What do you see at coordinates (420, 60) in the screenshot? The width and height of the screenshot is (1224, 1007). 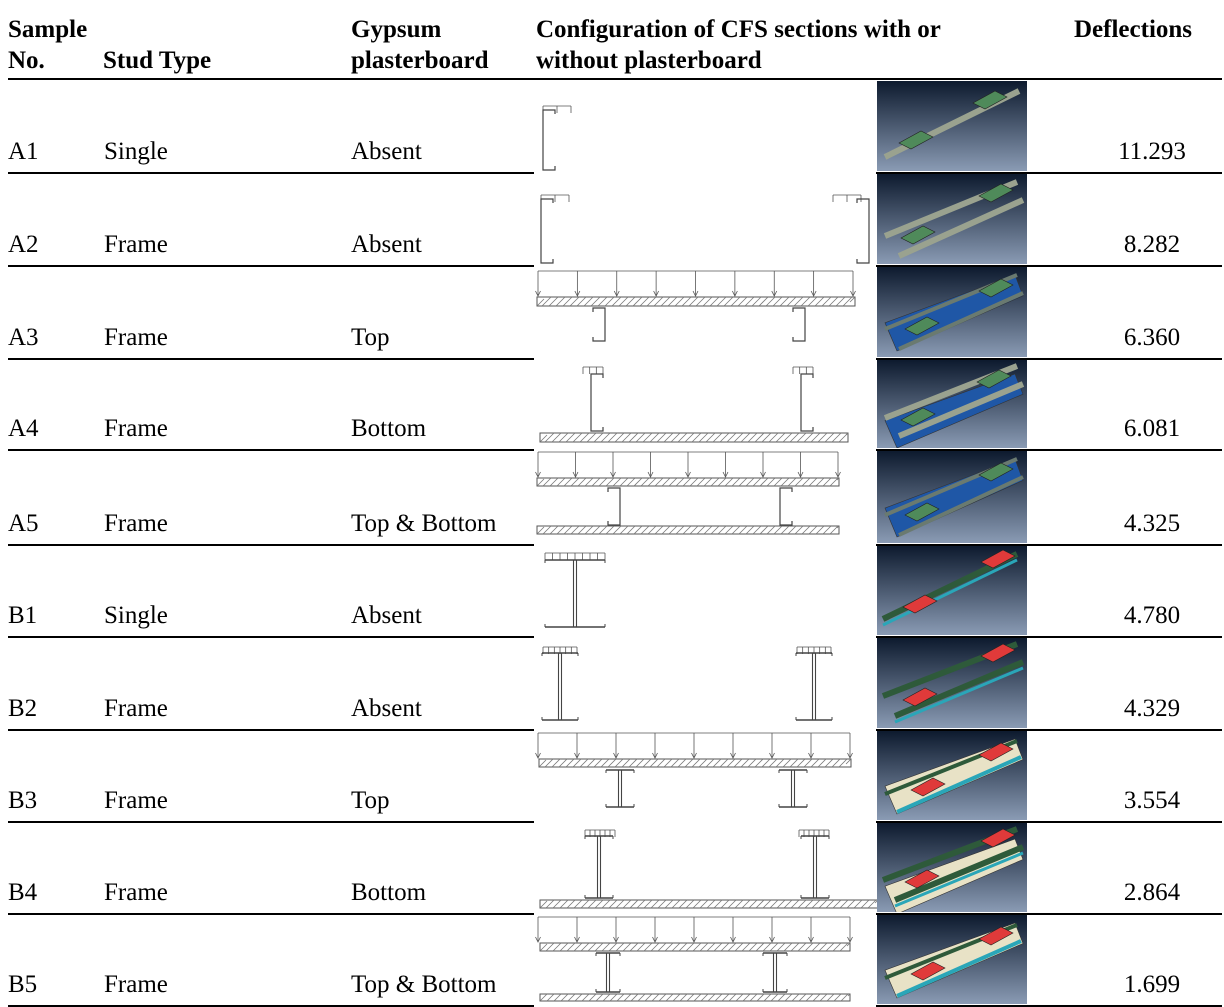 I see `header-gypsum-line2: plasterboard` at bounding box center [420, 60].